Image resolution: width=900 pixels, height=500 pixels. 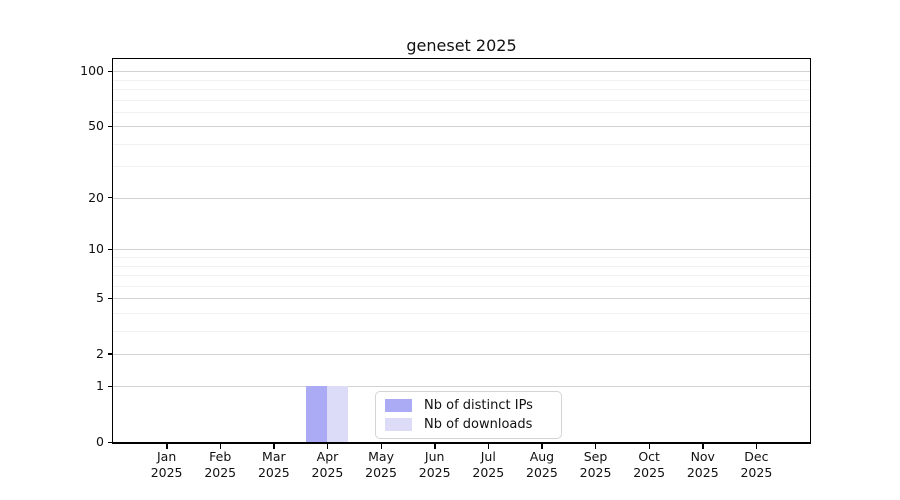 I want to click on x-tick-label: Dec 2025, so click(x=756, y=464).